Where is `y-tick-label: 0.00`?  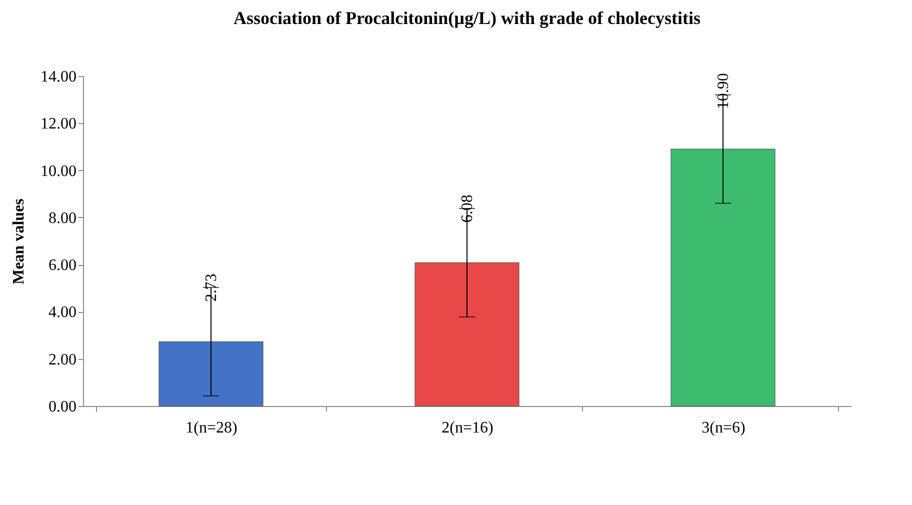
y-tick-label: 0.00 is located at coordinates (62, 407).